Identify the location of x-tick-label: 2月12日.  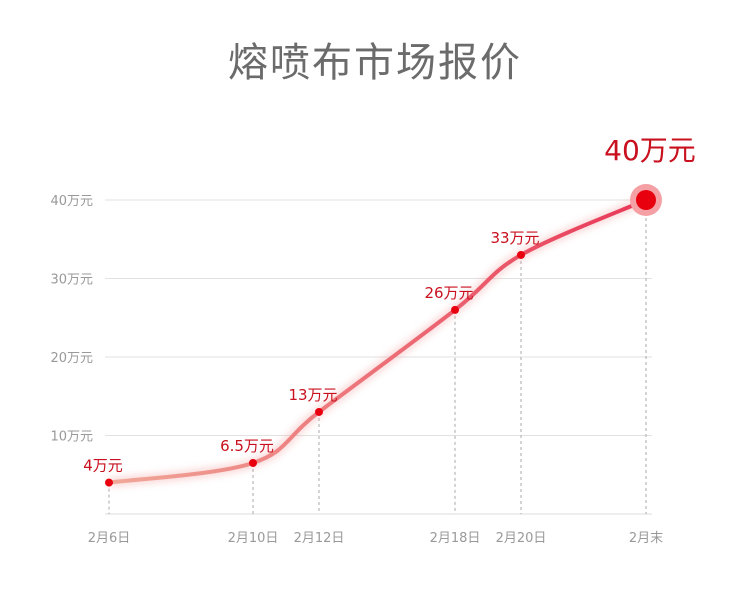
(319, 538).